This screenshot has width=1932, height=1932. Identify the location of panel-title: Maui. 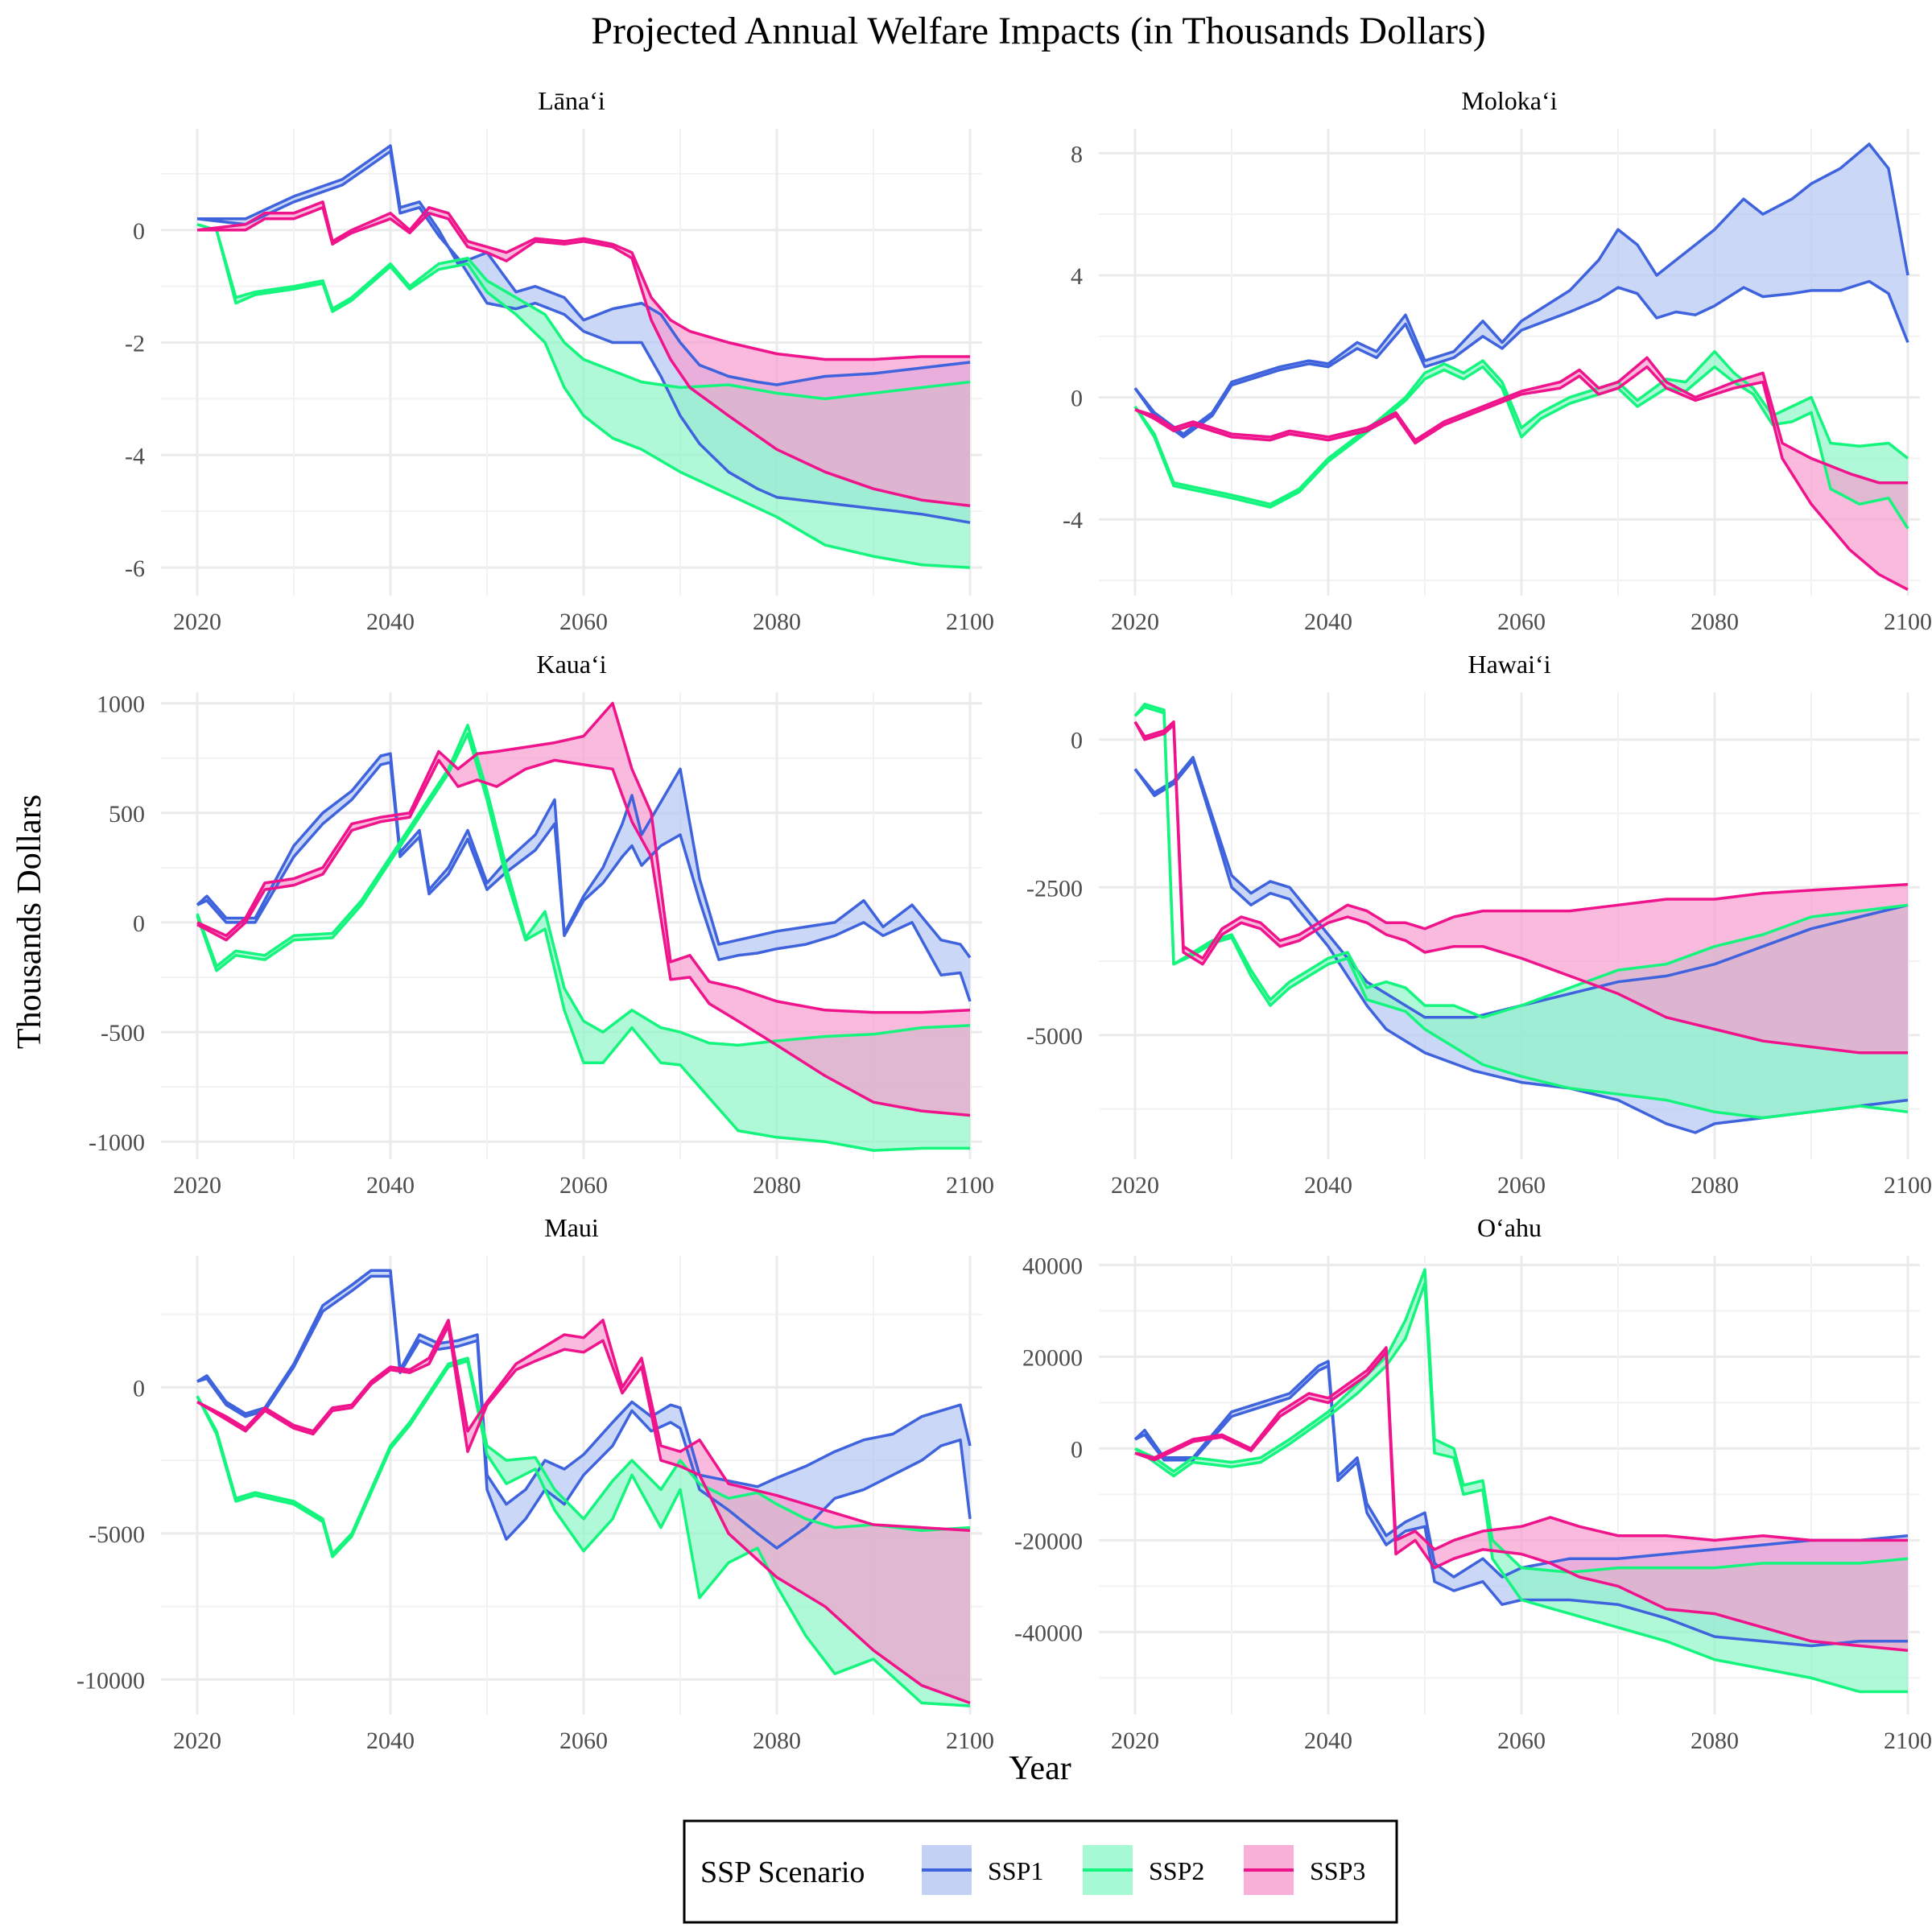
(571, 1227).